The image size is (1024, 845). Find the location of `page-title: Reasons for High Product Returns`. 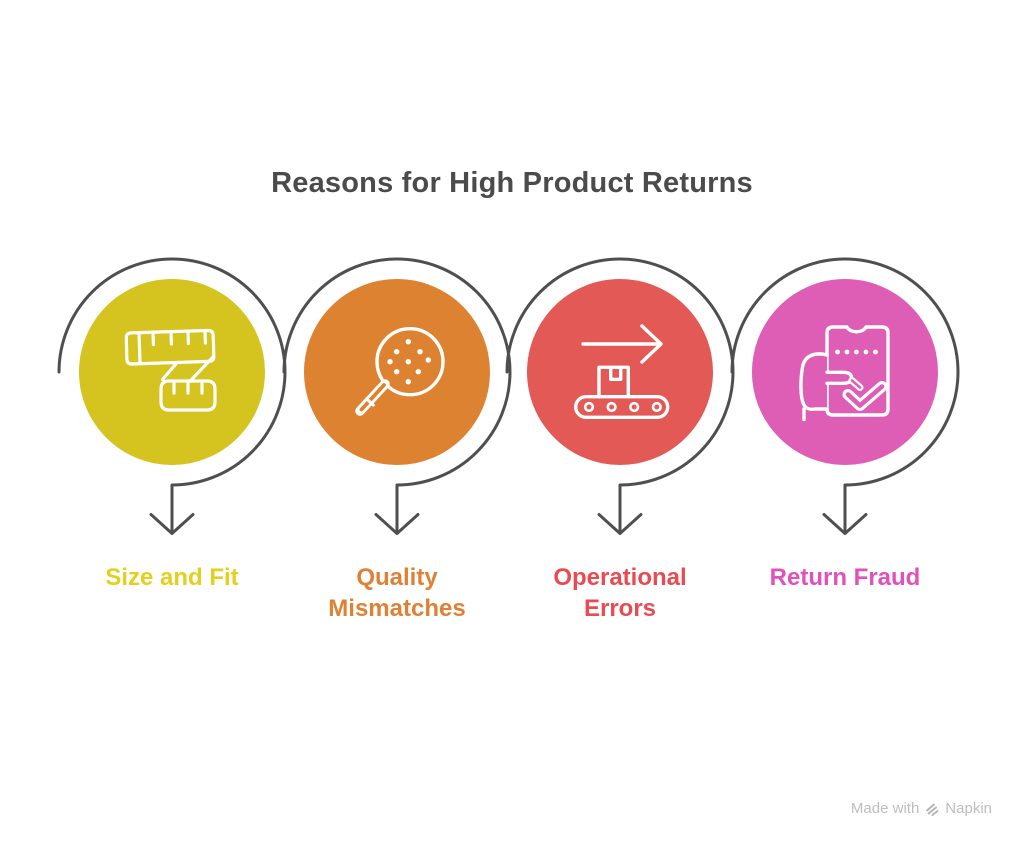

page-title: Reasons for High Product Returns is located at coordinates (512, 183).